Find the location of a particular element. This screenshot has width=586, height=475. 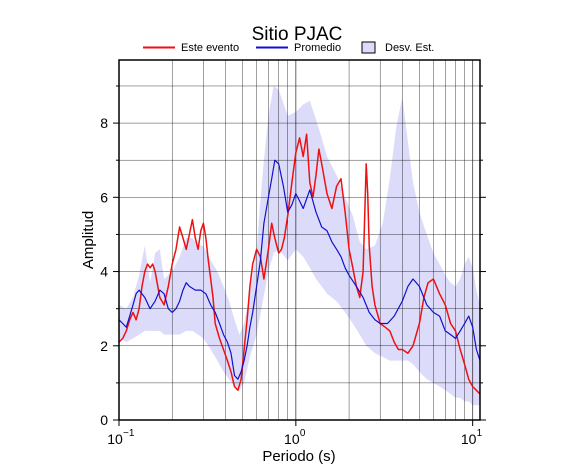

x-tick-exponent: −1 is located at coordinates (129, 433).